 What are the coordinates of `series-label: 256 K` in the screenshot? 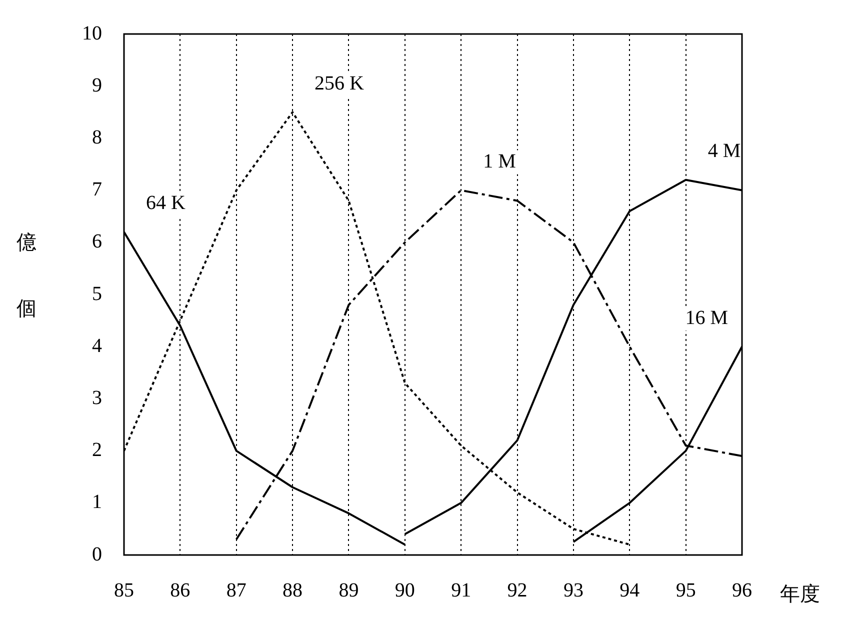 It's located at (339, 83).